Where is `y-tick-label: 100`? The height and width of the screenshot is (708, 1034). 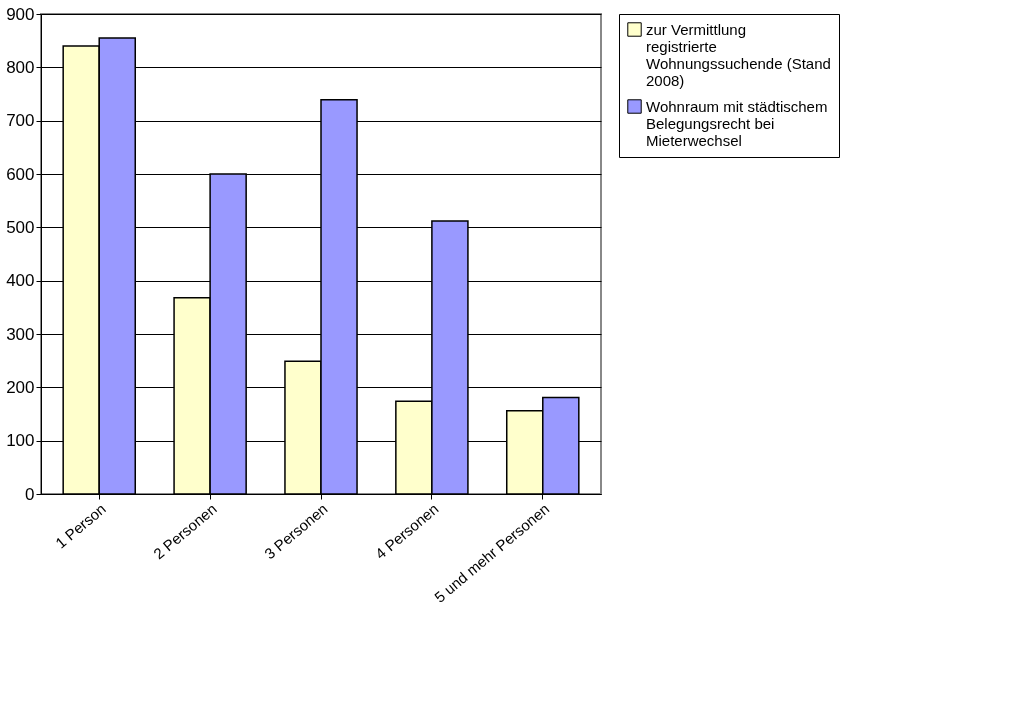 y-tick-label: 100 is located at coordinates (20, 441).